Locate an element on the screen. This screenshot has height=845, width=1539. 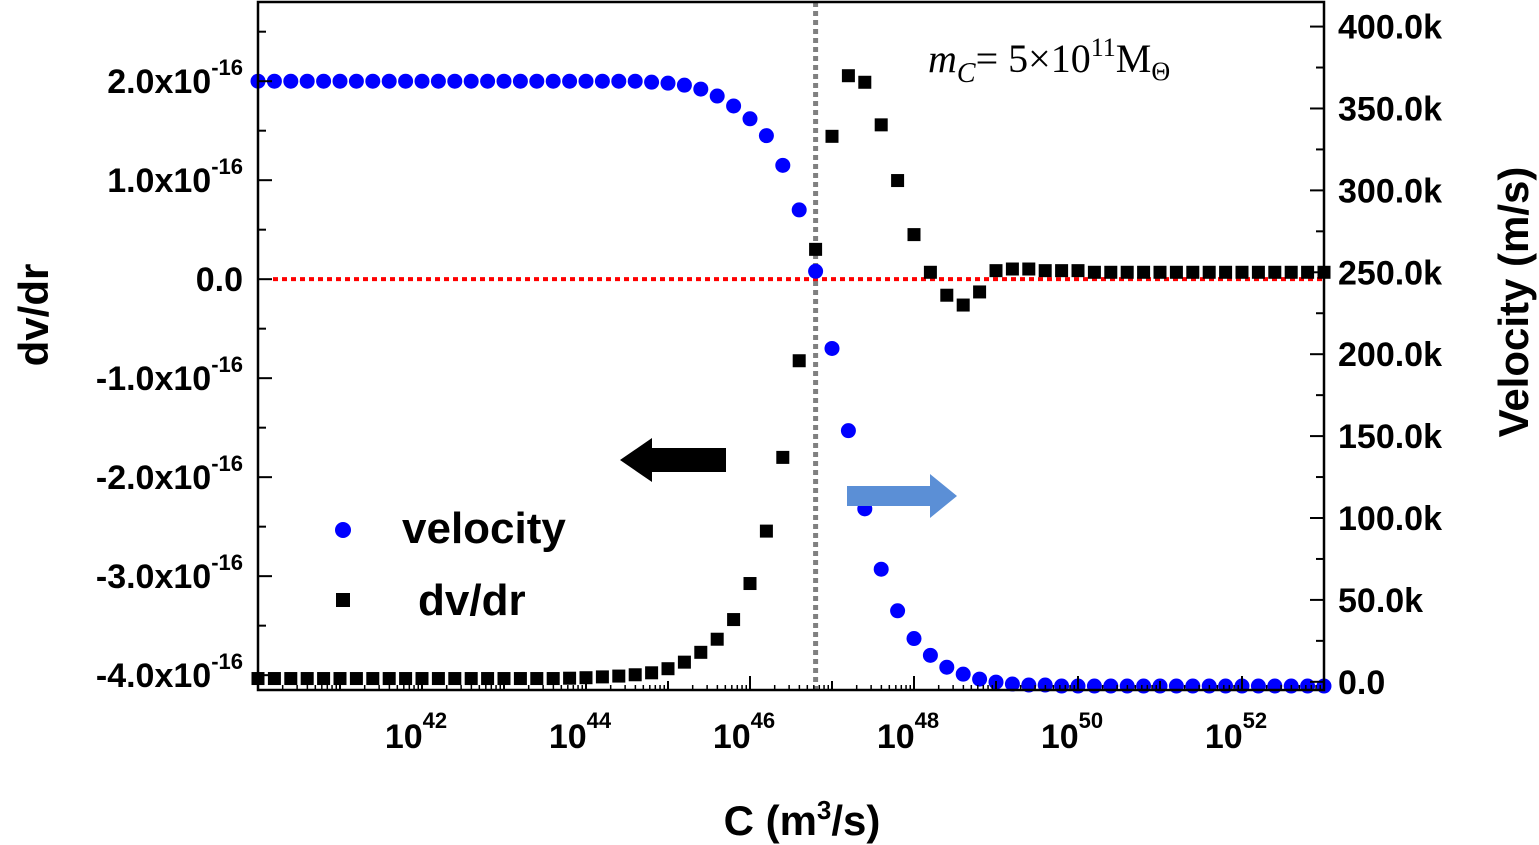
y-axis-right-title: Velocity (m/s) is located at coordinates (1513, 302).